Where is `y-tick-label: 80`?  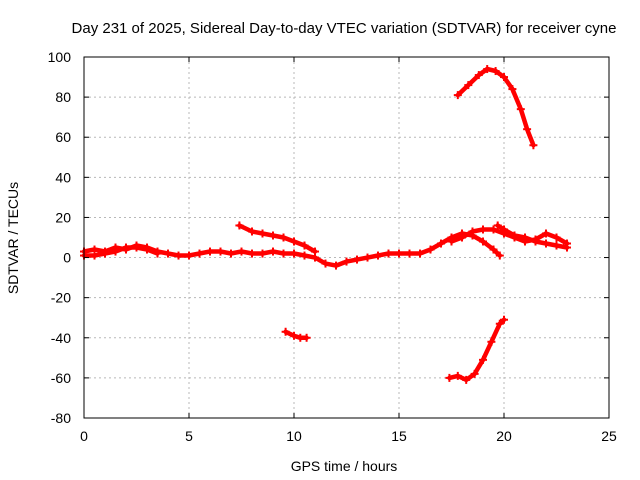
y-tick-label: 80 is located at coordinates (63, 97).